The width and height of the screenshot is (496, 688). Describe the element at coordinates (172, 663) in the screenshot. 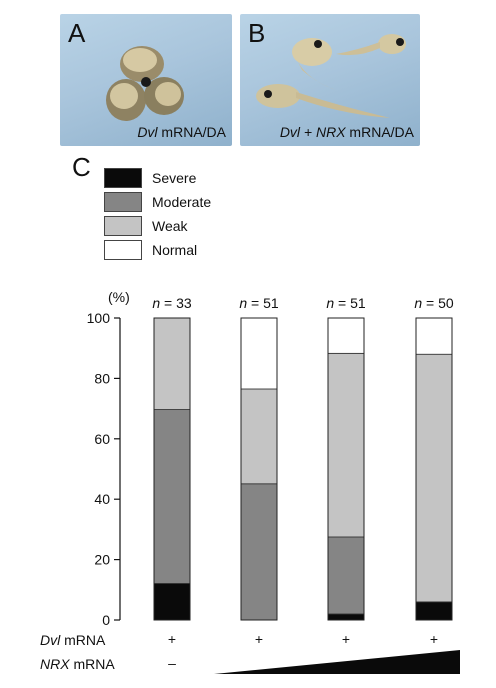

I see `nrx-mark-1: –` at that location.